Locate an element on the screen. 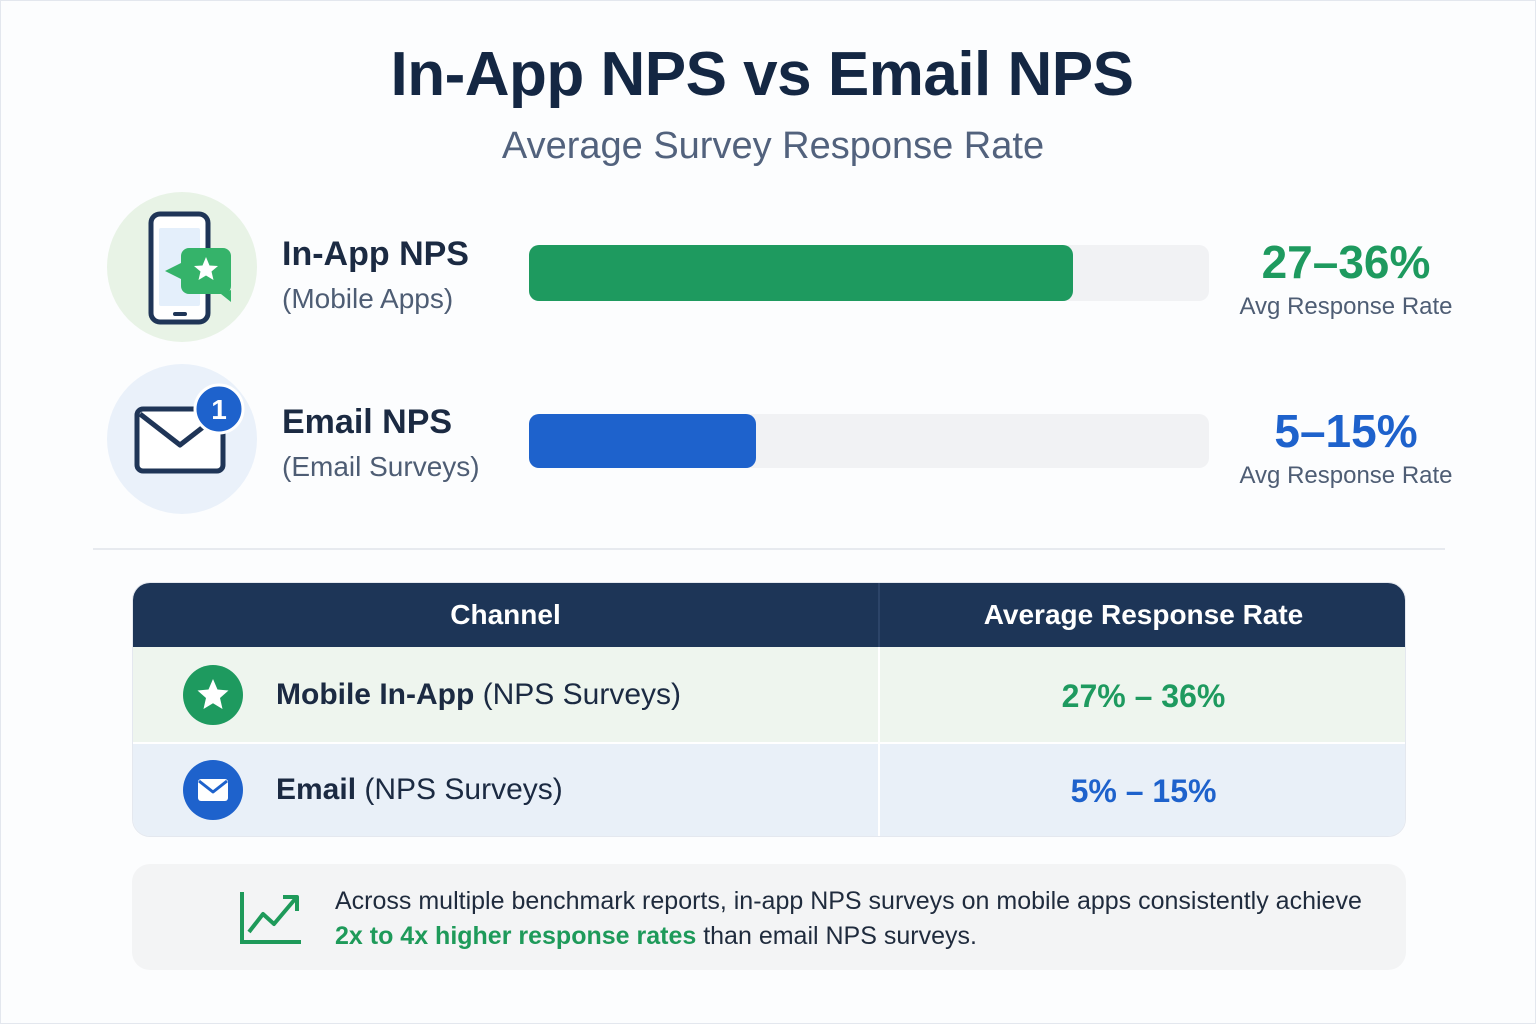 The image size is (1536, 1024). email-range: 5–15% is located at coordinates (1346, 431).